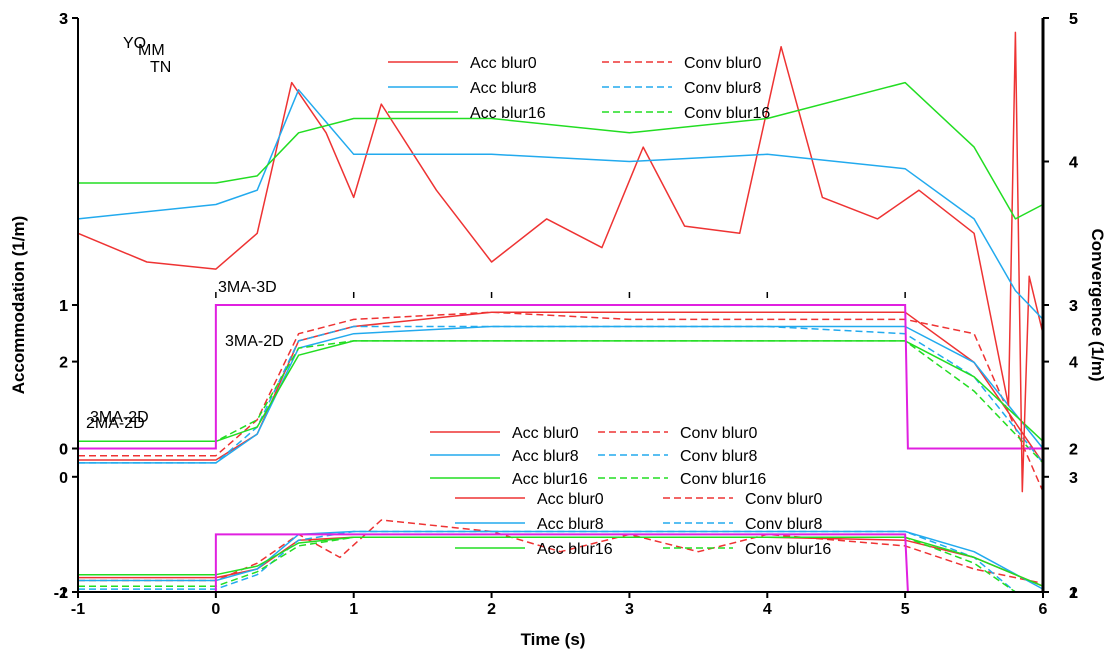  I want to click on x-tick-label: 3, so click(629, 609).